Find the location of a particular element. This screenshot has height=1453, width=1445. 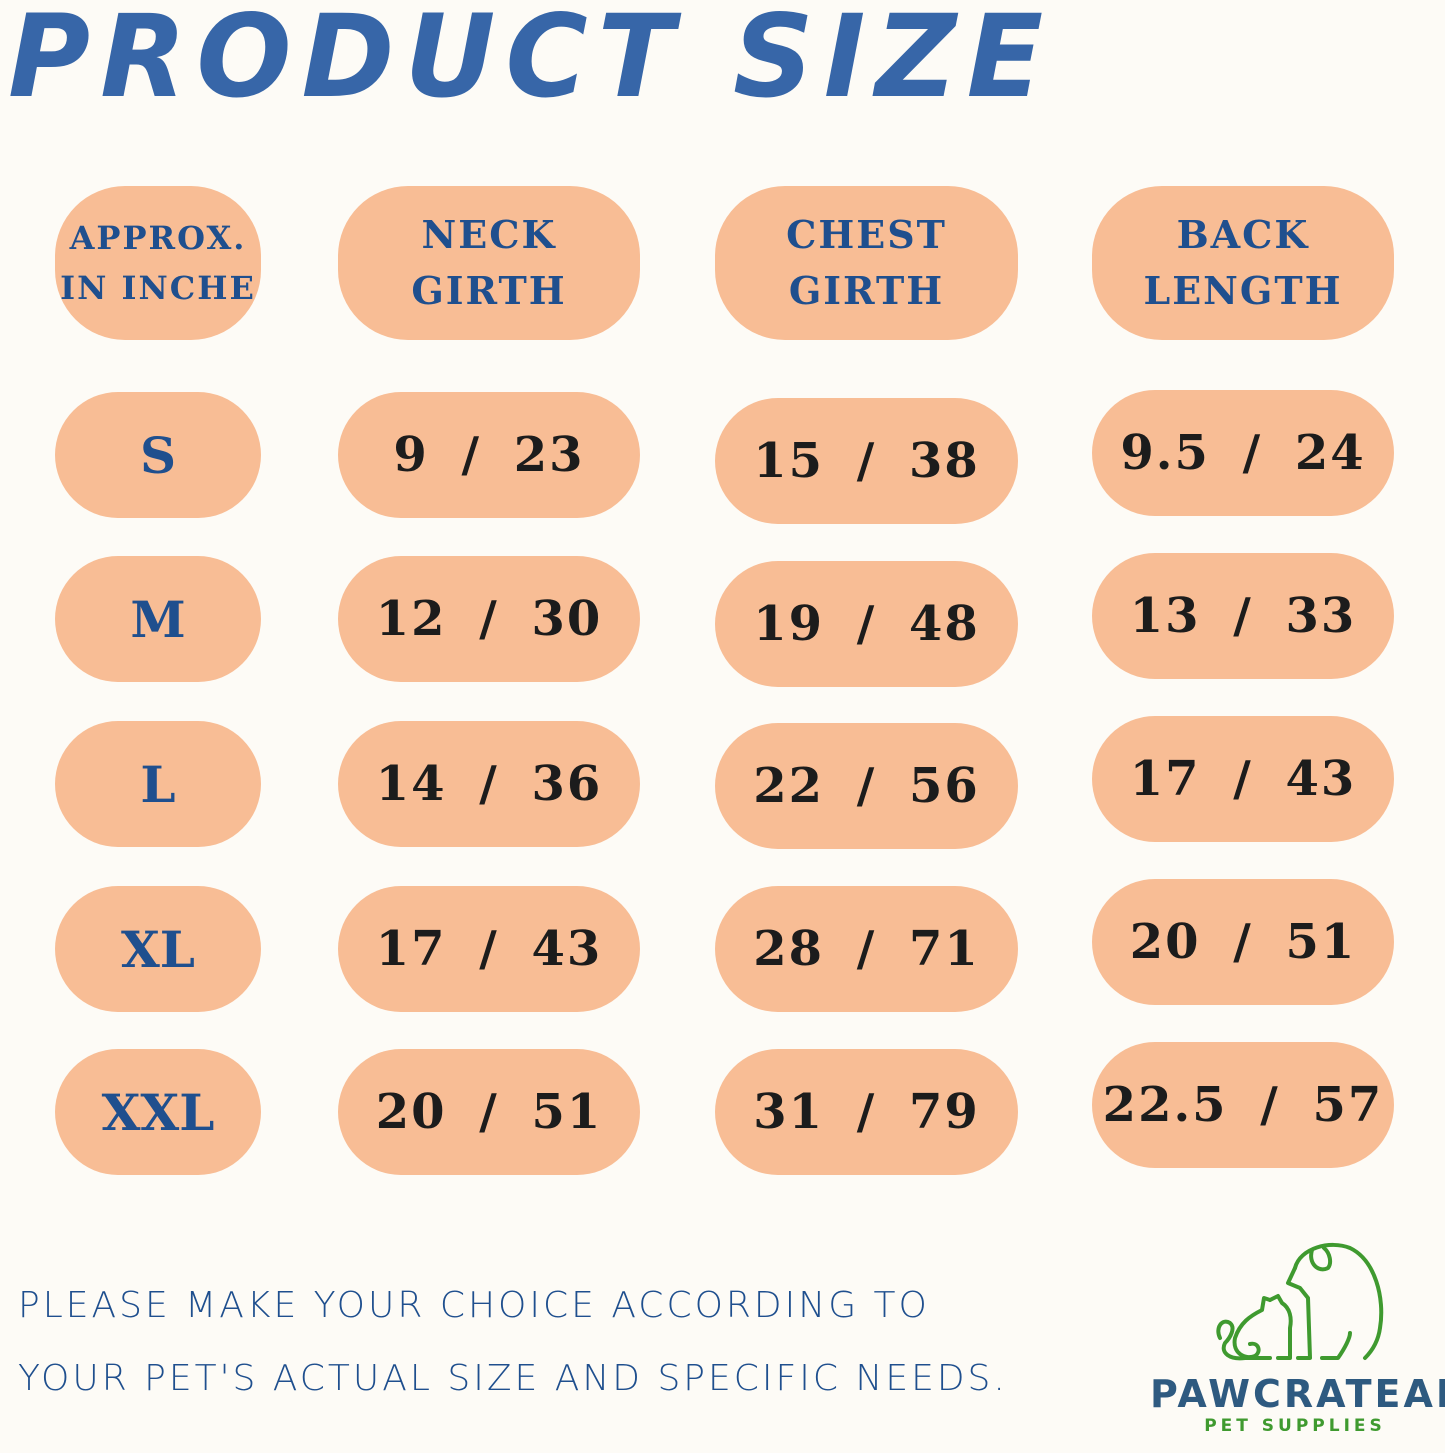

brand-name: PAWCRATEAN is located at coordinates (1297, 1394).